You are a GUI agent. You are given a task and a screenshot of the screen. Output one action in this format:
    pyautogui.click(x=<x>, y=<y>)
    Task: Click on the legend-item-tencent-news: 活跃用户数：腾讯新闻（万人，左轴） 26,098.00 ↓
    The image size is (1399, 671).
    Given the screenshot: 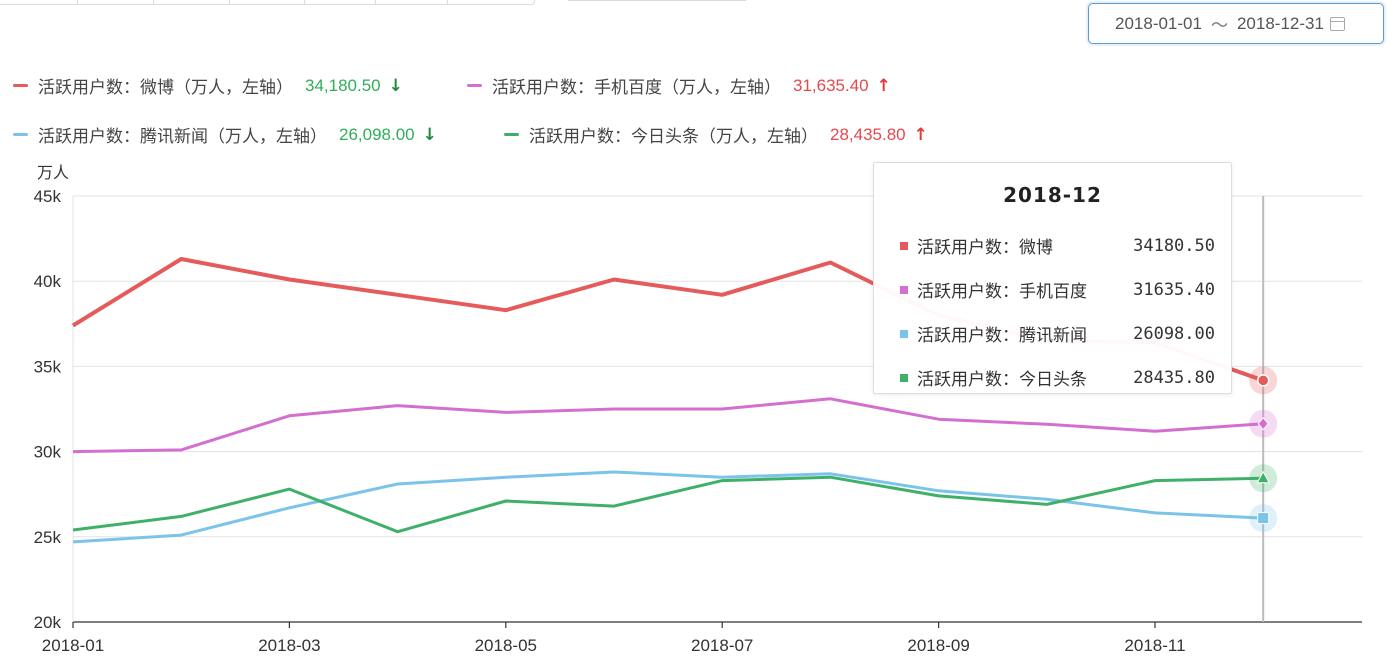 What is the action you would take?
    pyautogui.click(x=225, y=134)
    